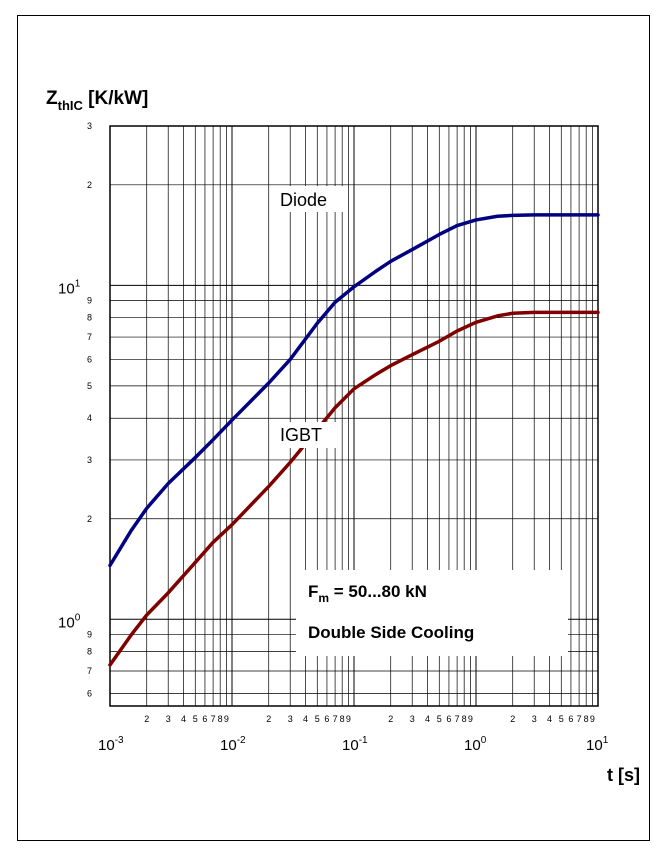 This screenshot has width=668, height=857. What do you see at coordinates (233, 744) in the screenshot?
I see `x-decade-label: 10-2` at bounding box center [233, 744].